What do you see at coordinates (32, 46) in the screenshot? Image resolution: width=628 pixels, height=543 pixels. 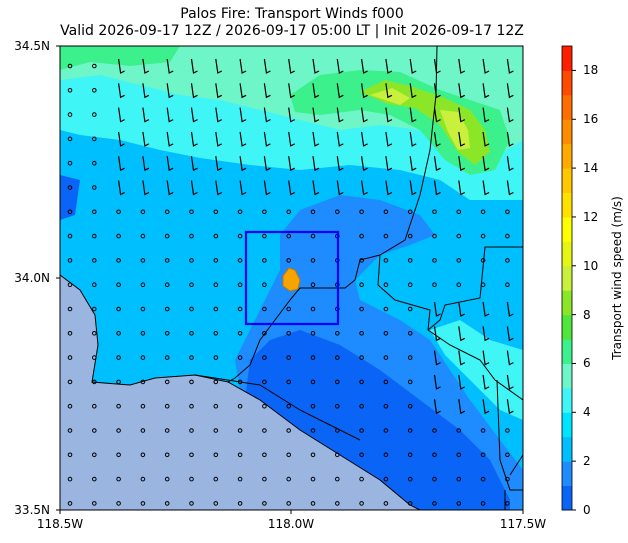 I see `lat-label-34-5: 34.5N` at bounding box center [32, 46].